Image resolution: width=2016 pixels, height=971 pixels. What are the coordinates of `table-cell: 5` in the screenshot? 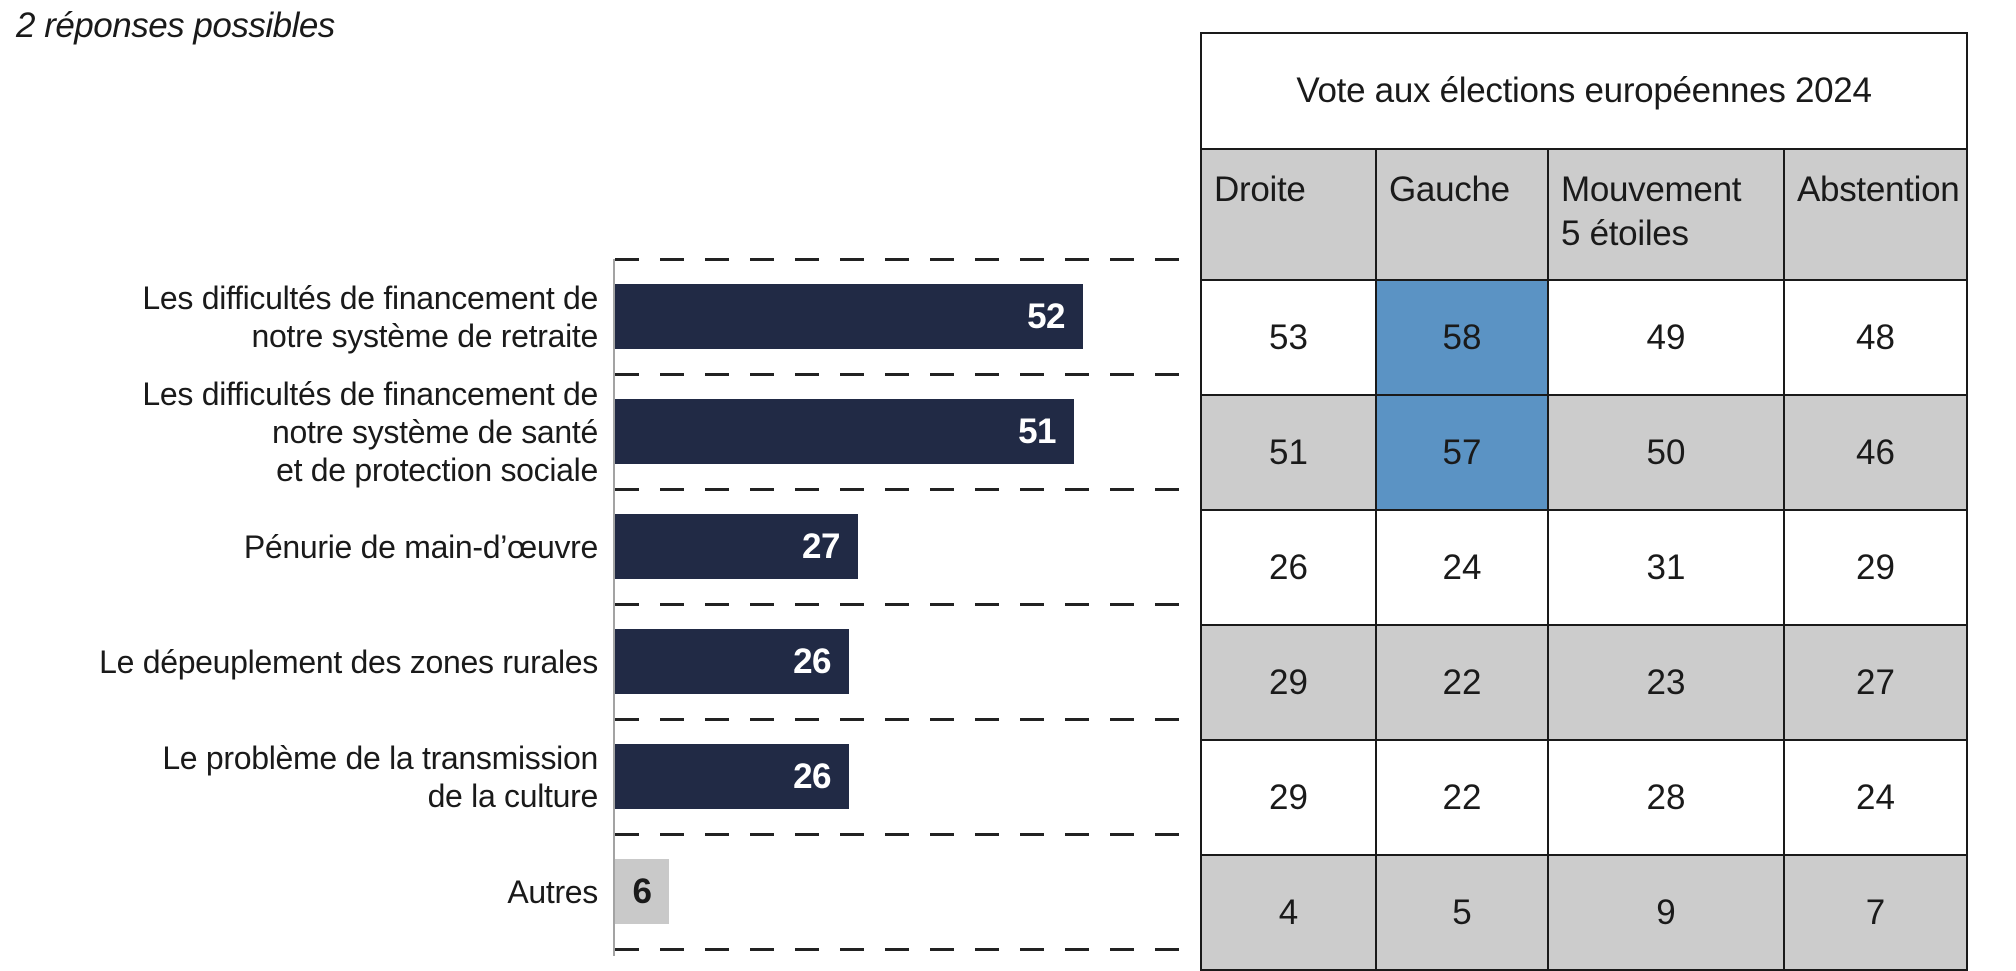 It's located at (1462, 912).